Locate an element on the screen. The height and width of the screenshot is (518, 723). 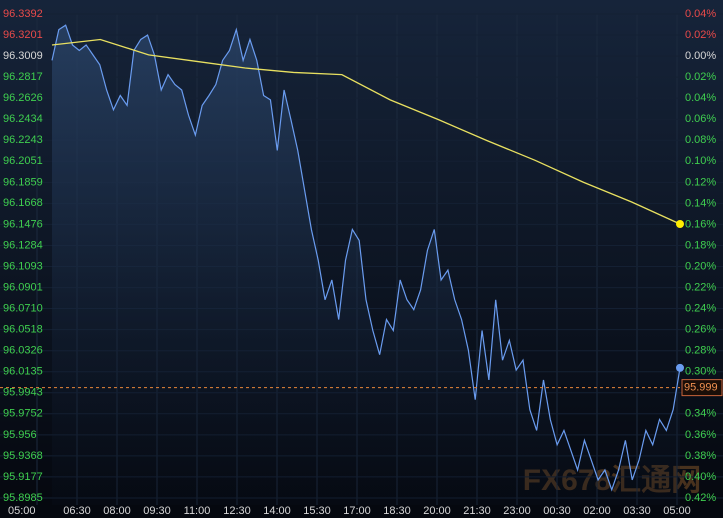
y-tick-label: 96.0135 is located at coordinates (23, 372).